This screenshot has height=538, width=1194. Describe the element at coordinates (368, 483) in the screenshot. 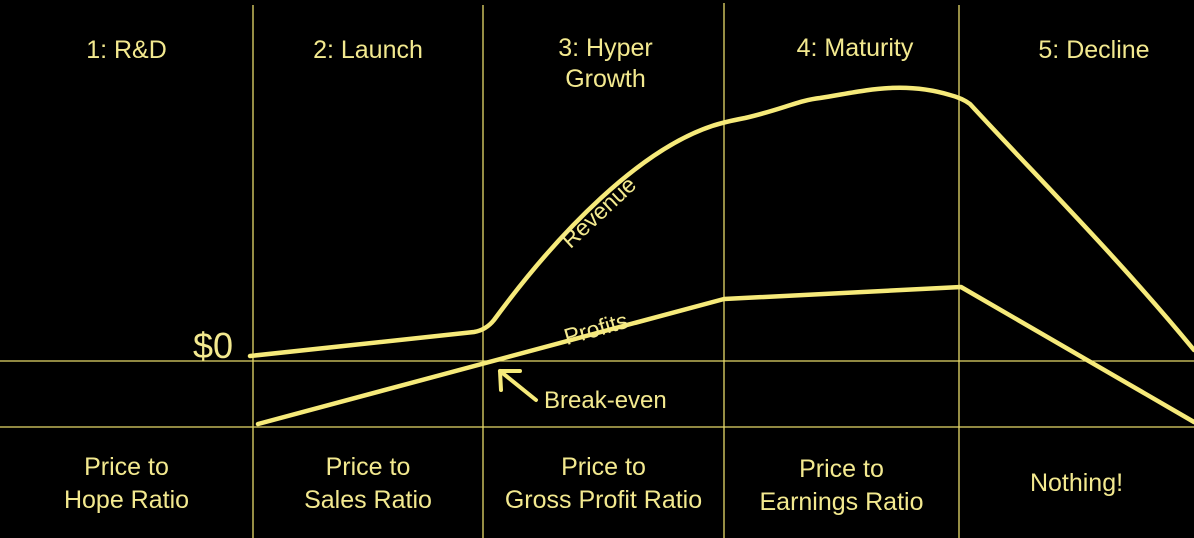

I see `ratio-label-launch: Price to Sales Ratio` at that location.